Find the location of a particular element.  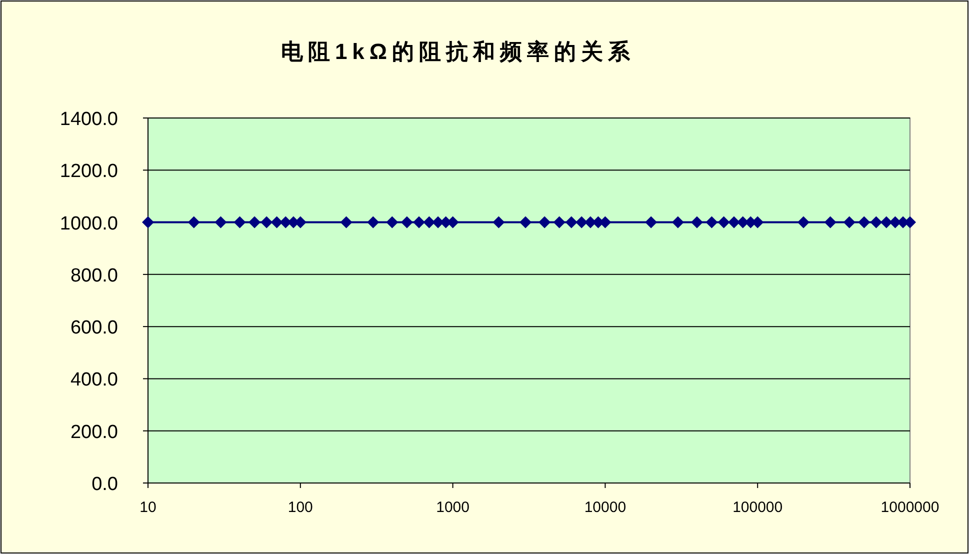

y-tick-label: 0.0 is located at coordinates (105, 484).